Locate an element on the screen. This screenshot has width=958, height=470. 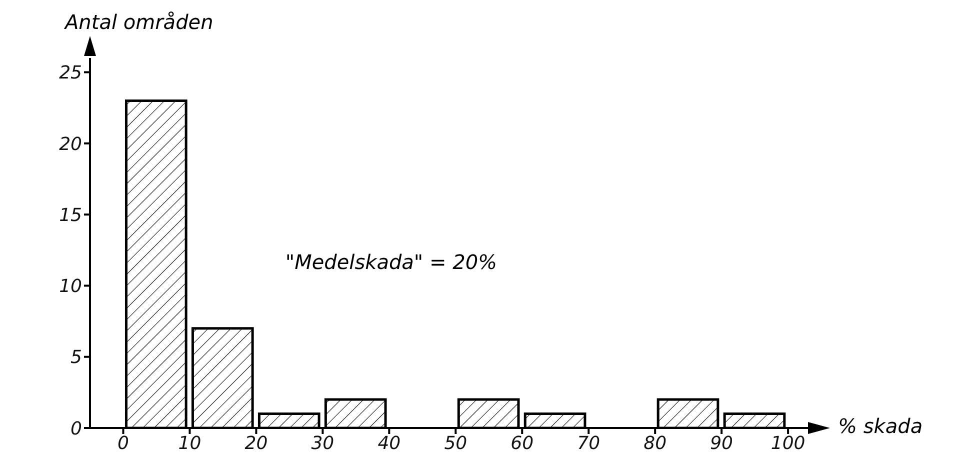
x-tick-label: 40 is located at coordinates (389, 443).